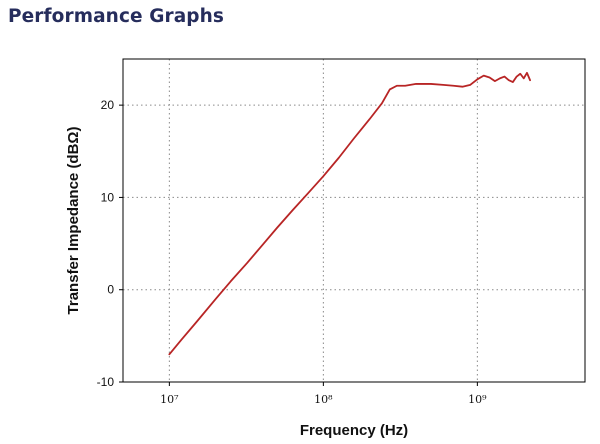  I want to click on x-tick-label: 10⁹, so click(477, 399).